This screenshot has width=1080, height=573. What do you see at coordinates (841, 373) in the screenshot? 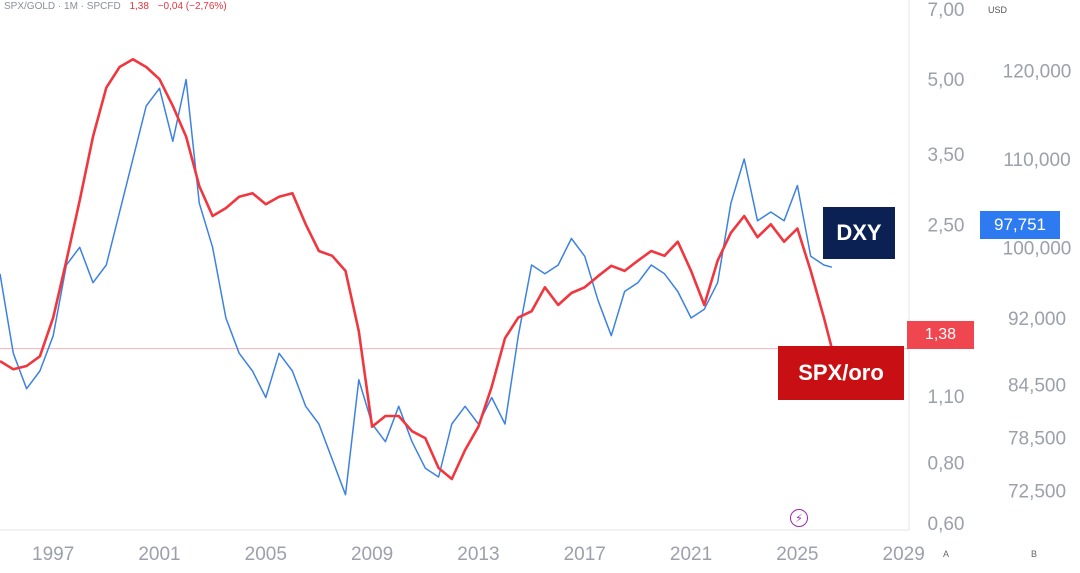
I see `spx-oro-label: SPX/oro` at bounding box center [841, 373].